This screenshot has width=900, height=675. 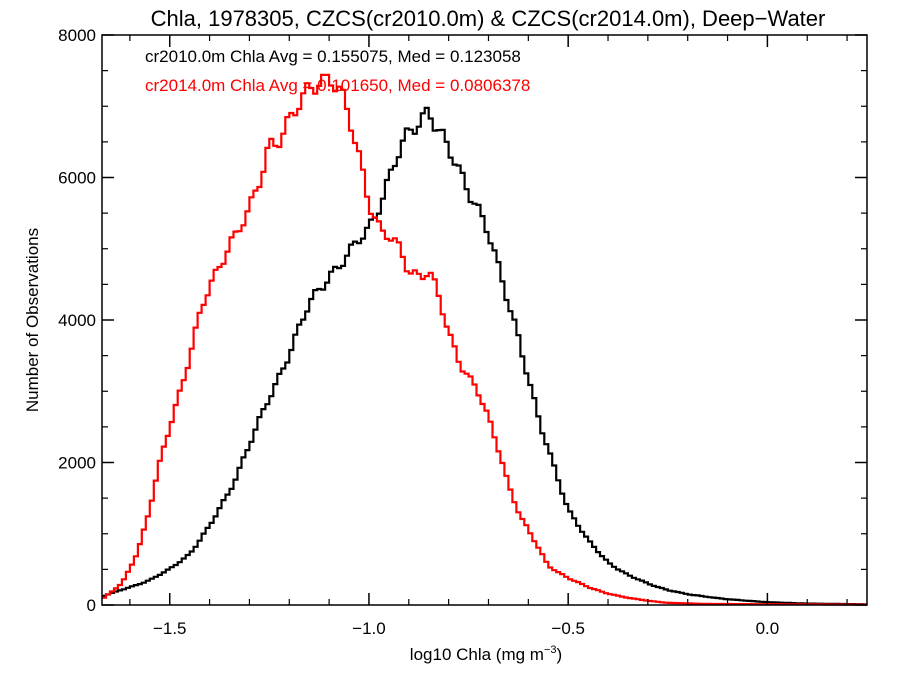 I want to click on y-tick-label: 8000, so click(x=77, y=35).